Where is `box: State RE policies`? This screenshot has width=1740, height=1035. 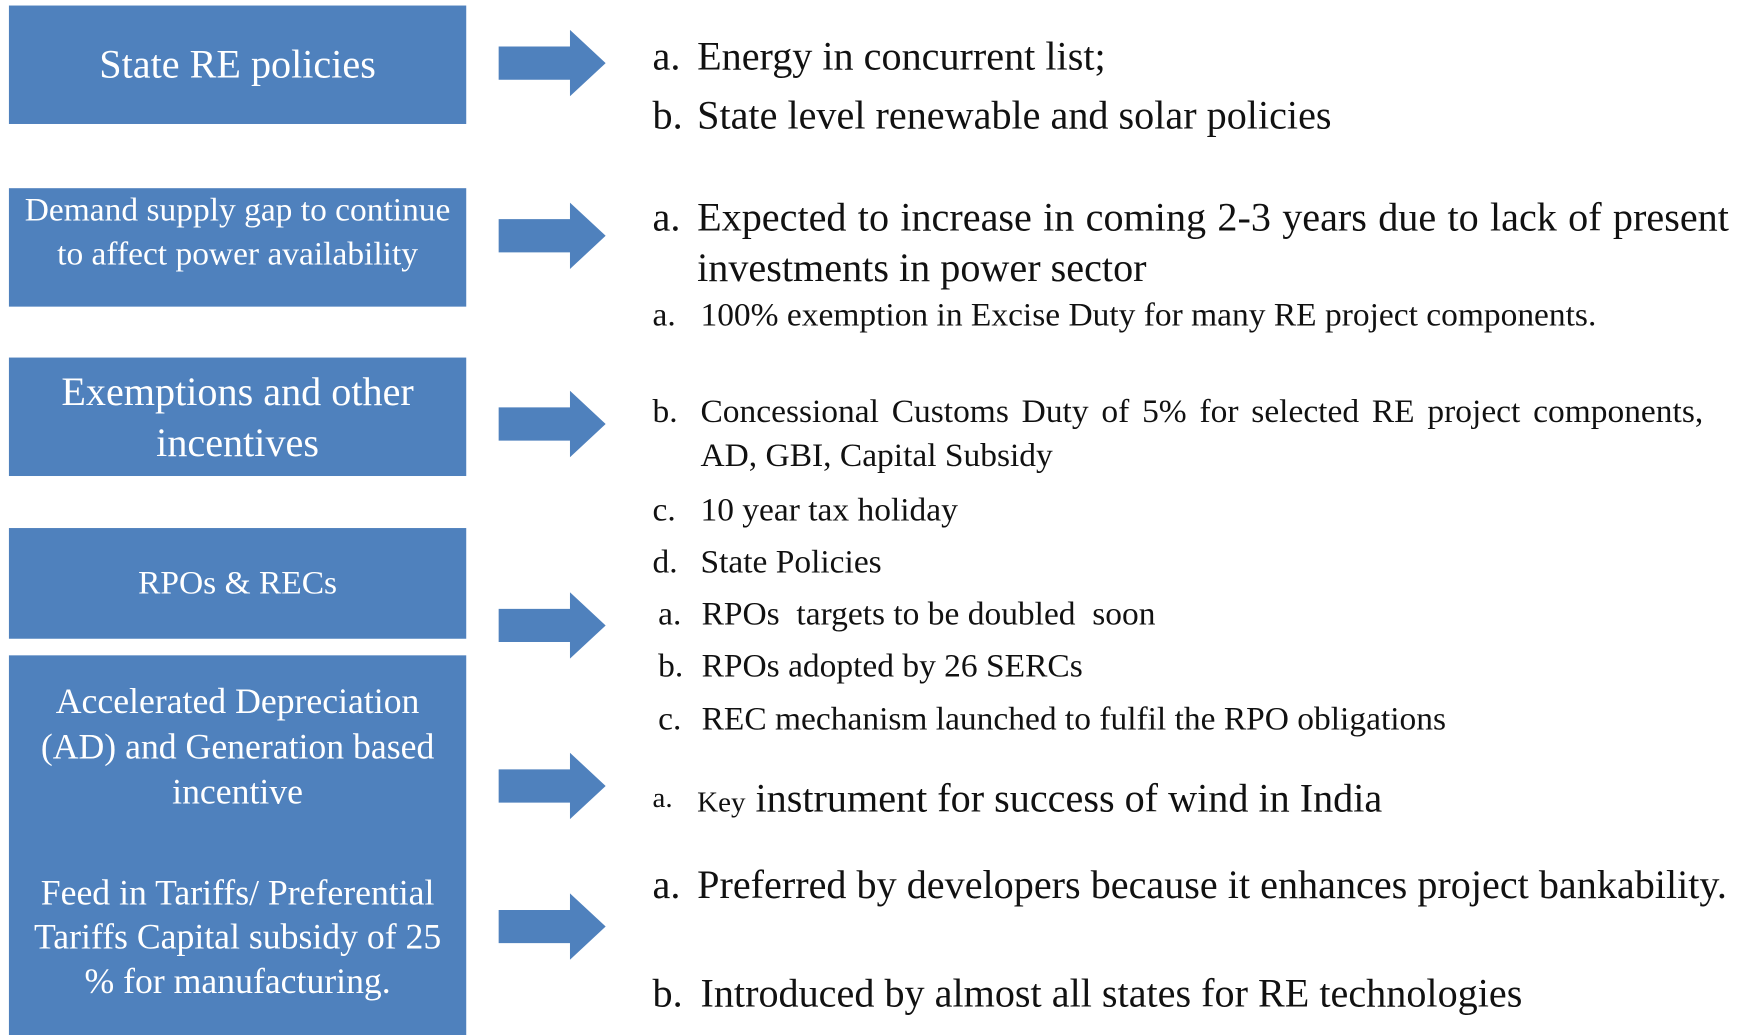 box: State RE policies is located at coordinates (237, 64).